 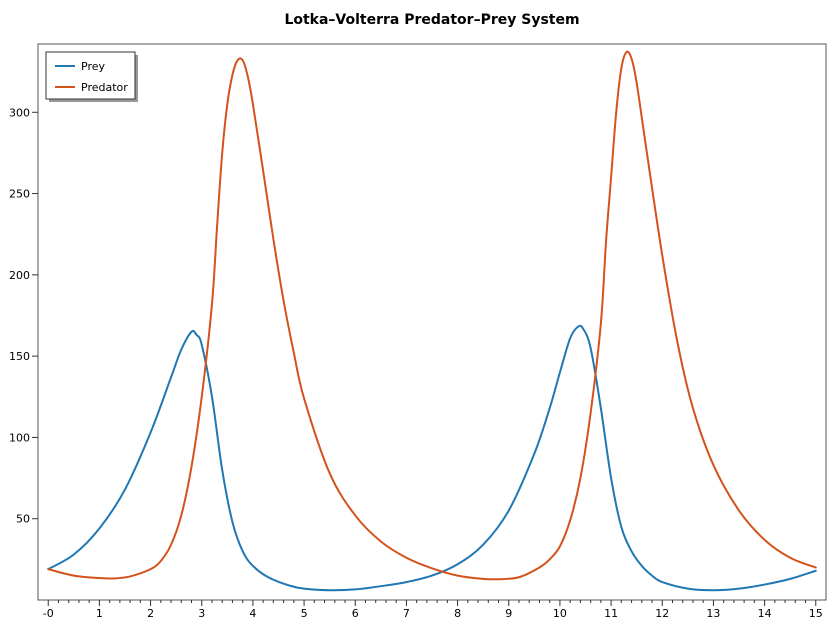 I want to click on y-tick-label: 200, so click(x=19, y=275).